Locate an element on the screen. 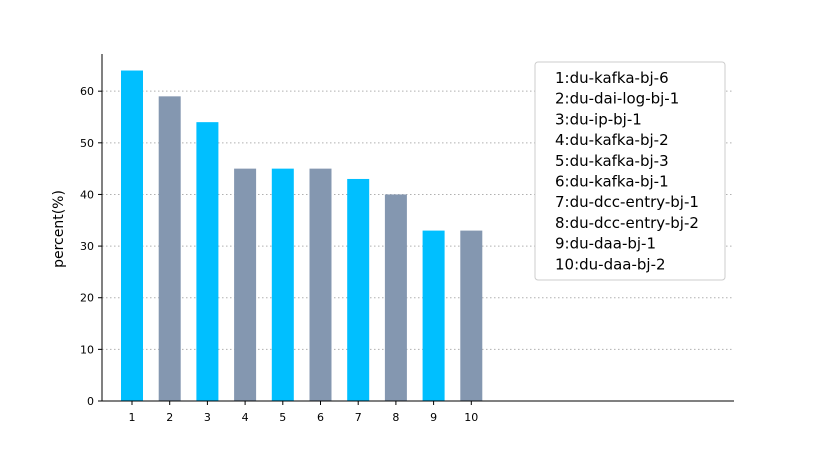  x-tick-label: 3 is located at coordinates (207, 417).